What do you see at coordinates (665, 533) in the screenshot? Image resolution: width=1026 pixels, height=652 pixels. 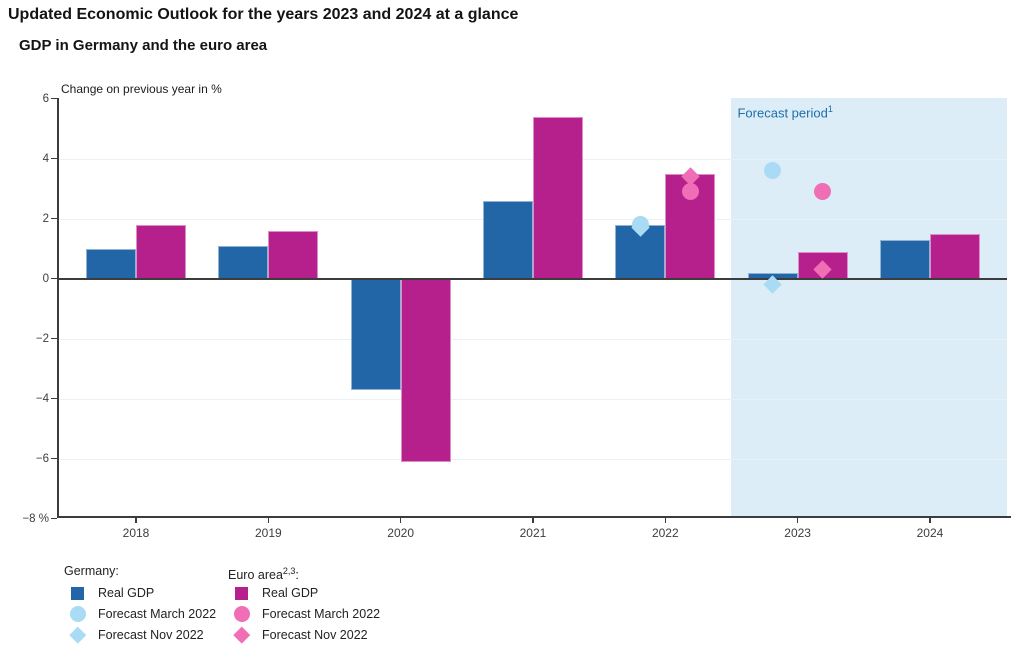 I see `x-tick-label-2022: 2022` at bounding box center [665, 533].